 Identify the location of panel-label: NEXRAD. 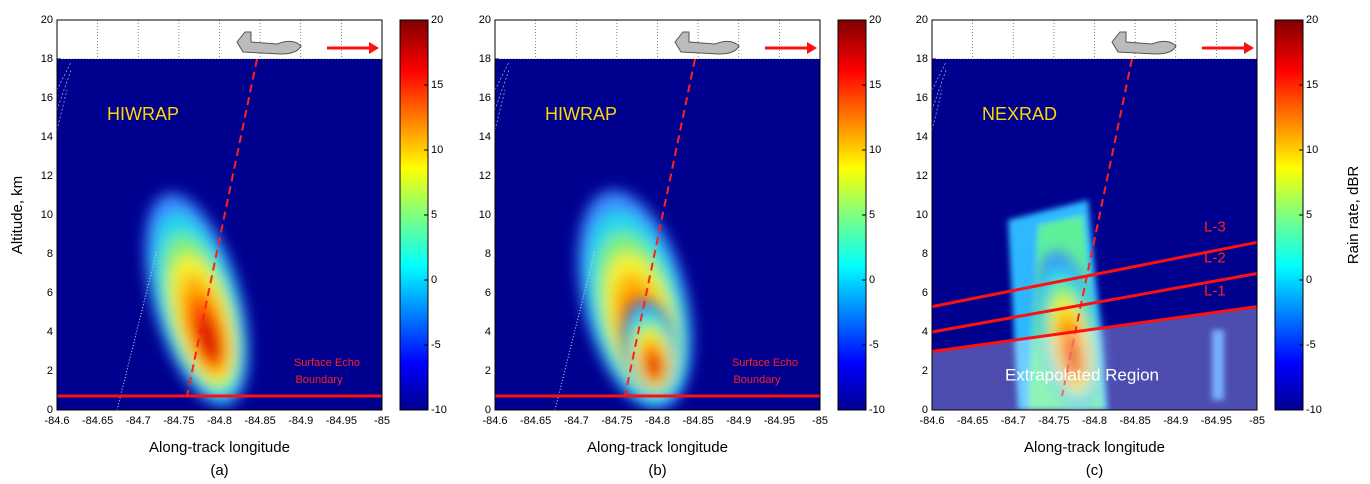
(1019, 114).